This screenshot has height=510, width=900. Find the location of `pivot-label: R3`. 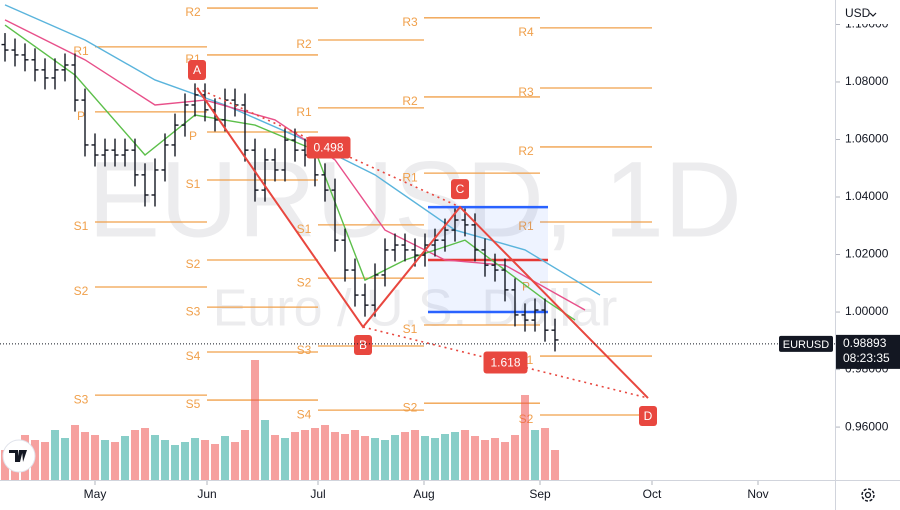

pivot-label: R3 is located at coordinates (410, 22).